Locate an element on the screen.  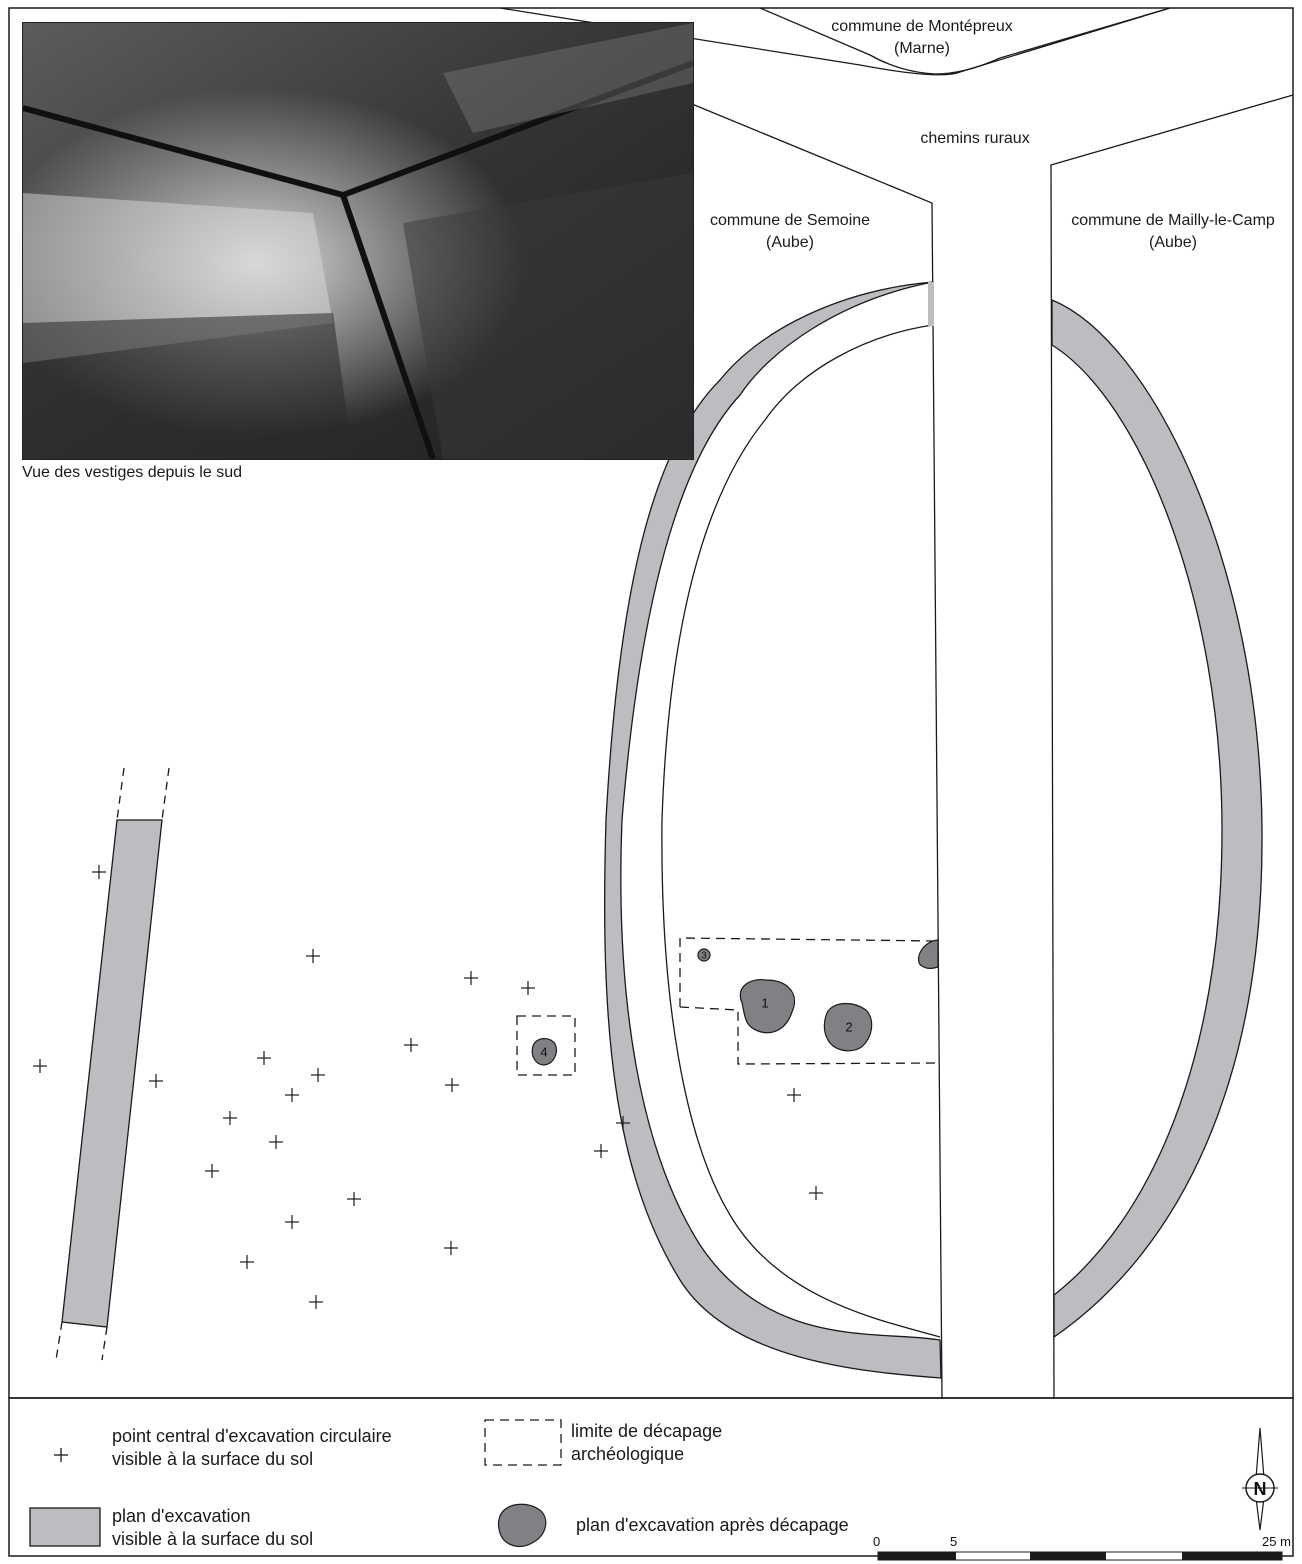
linear-excavation-dashes is located at coordinates (112, 1064).